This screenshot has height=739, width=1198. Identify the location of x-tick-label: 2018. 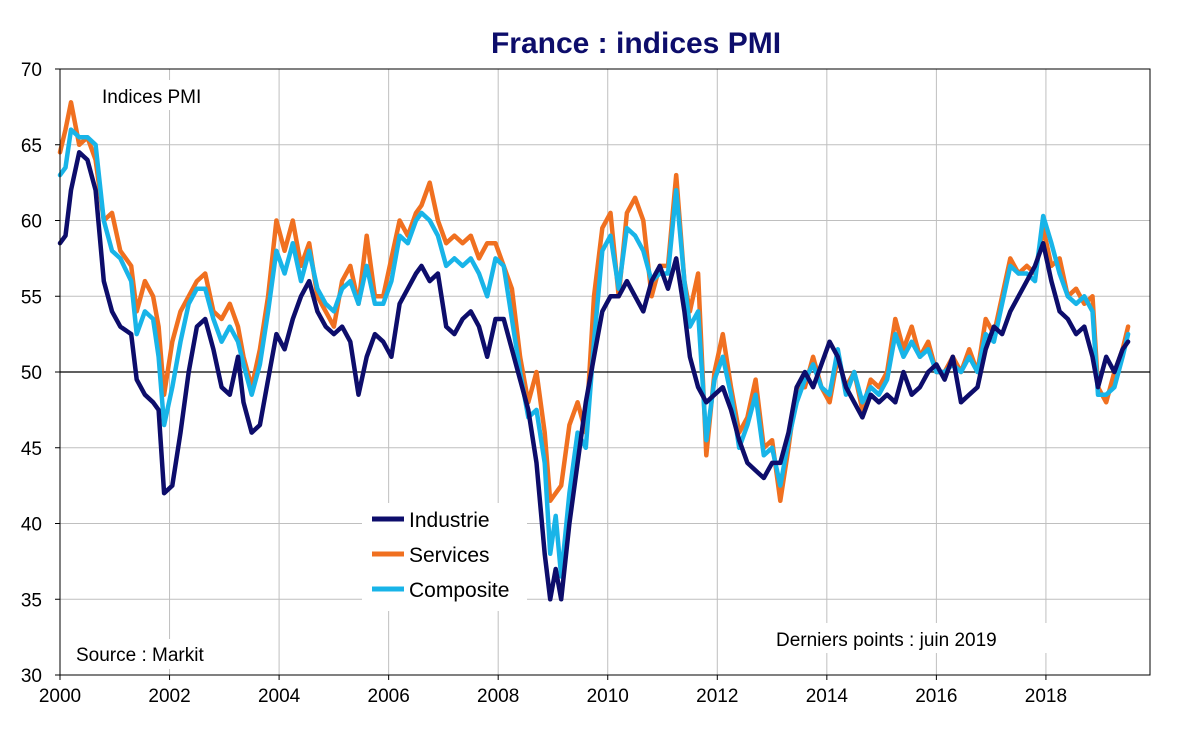
(1046, 696).